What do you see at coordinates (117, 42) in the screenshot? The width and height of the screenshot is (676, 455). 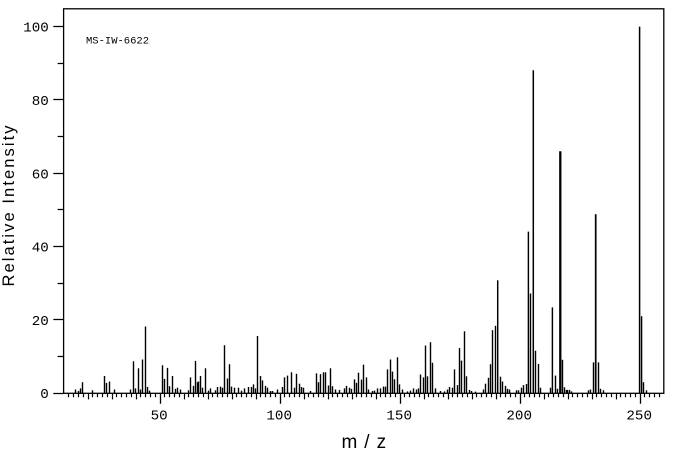 I see `svg-text: MS-IW-6622` at bounding box center [117, 42].